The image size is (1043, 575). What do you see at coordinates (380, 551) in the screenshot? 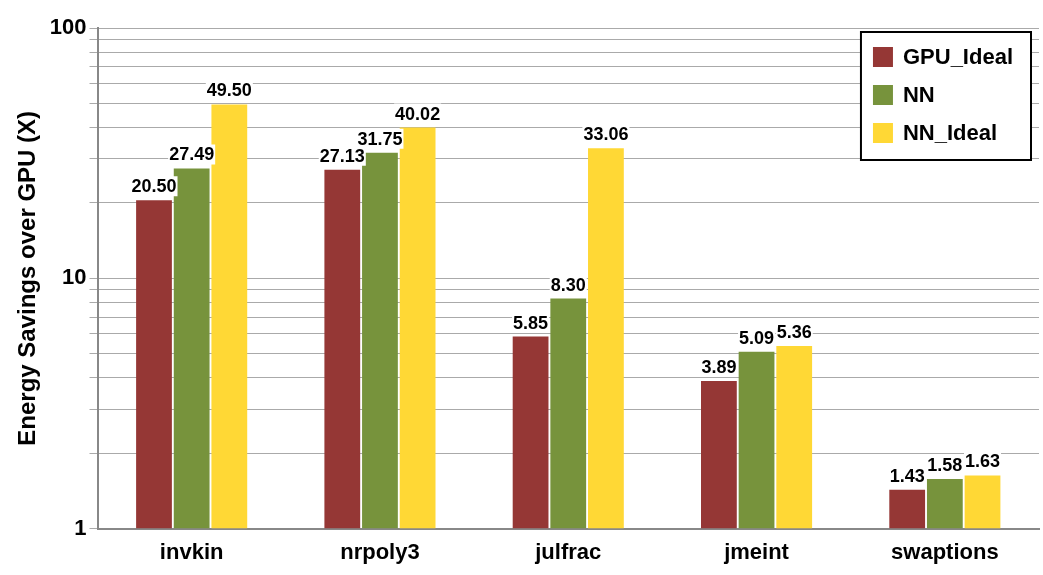
I see `x-tick-label: nrpoly3` at bounding box center [380, 551].